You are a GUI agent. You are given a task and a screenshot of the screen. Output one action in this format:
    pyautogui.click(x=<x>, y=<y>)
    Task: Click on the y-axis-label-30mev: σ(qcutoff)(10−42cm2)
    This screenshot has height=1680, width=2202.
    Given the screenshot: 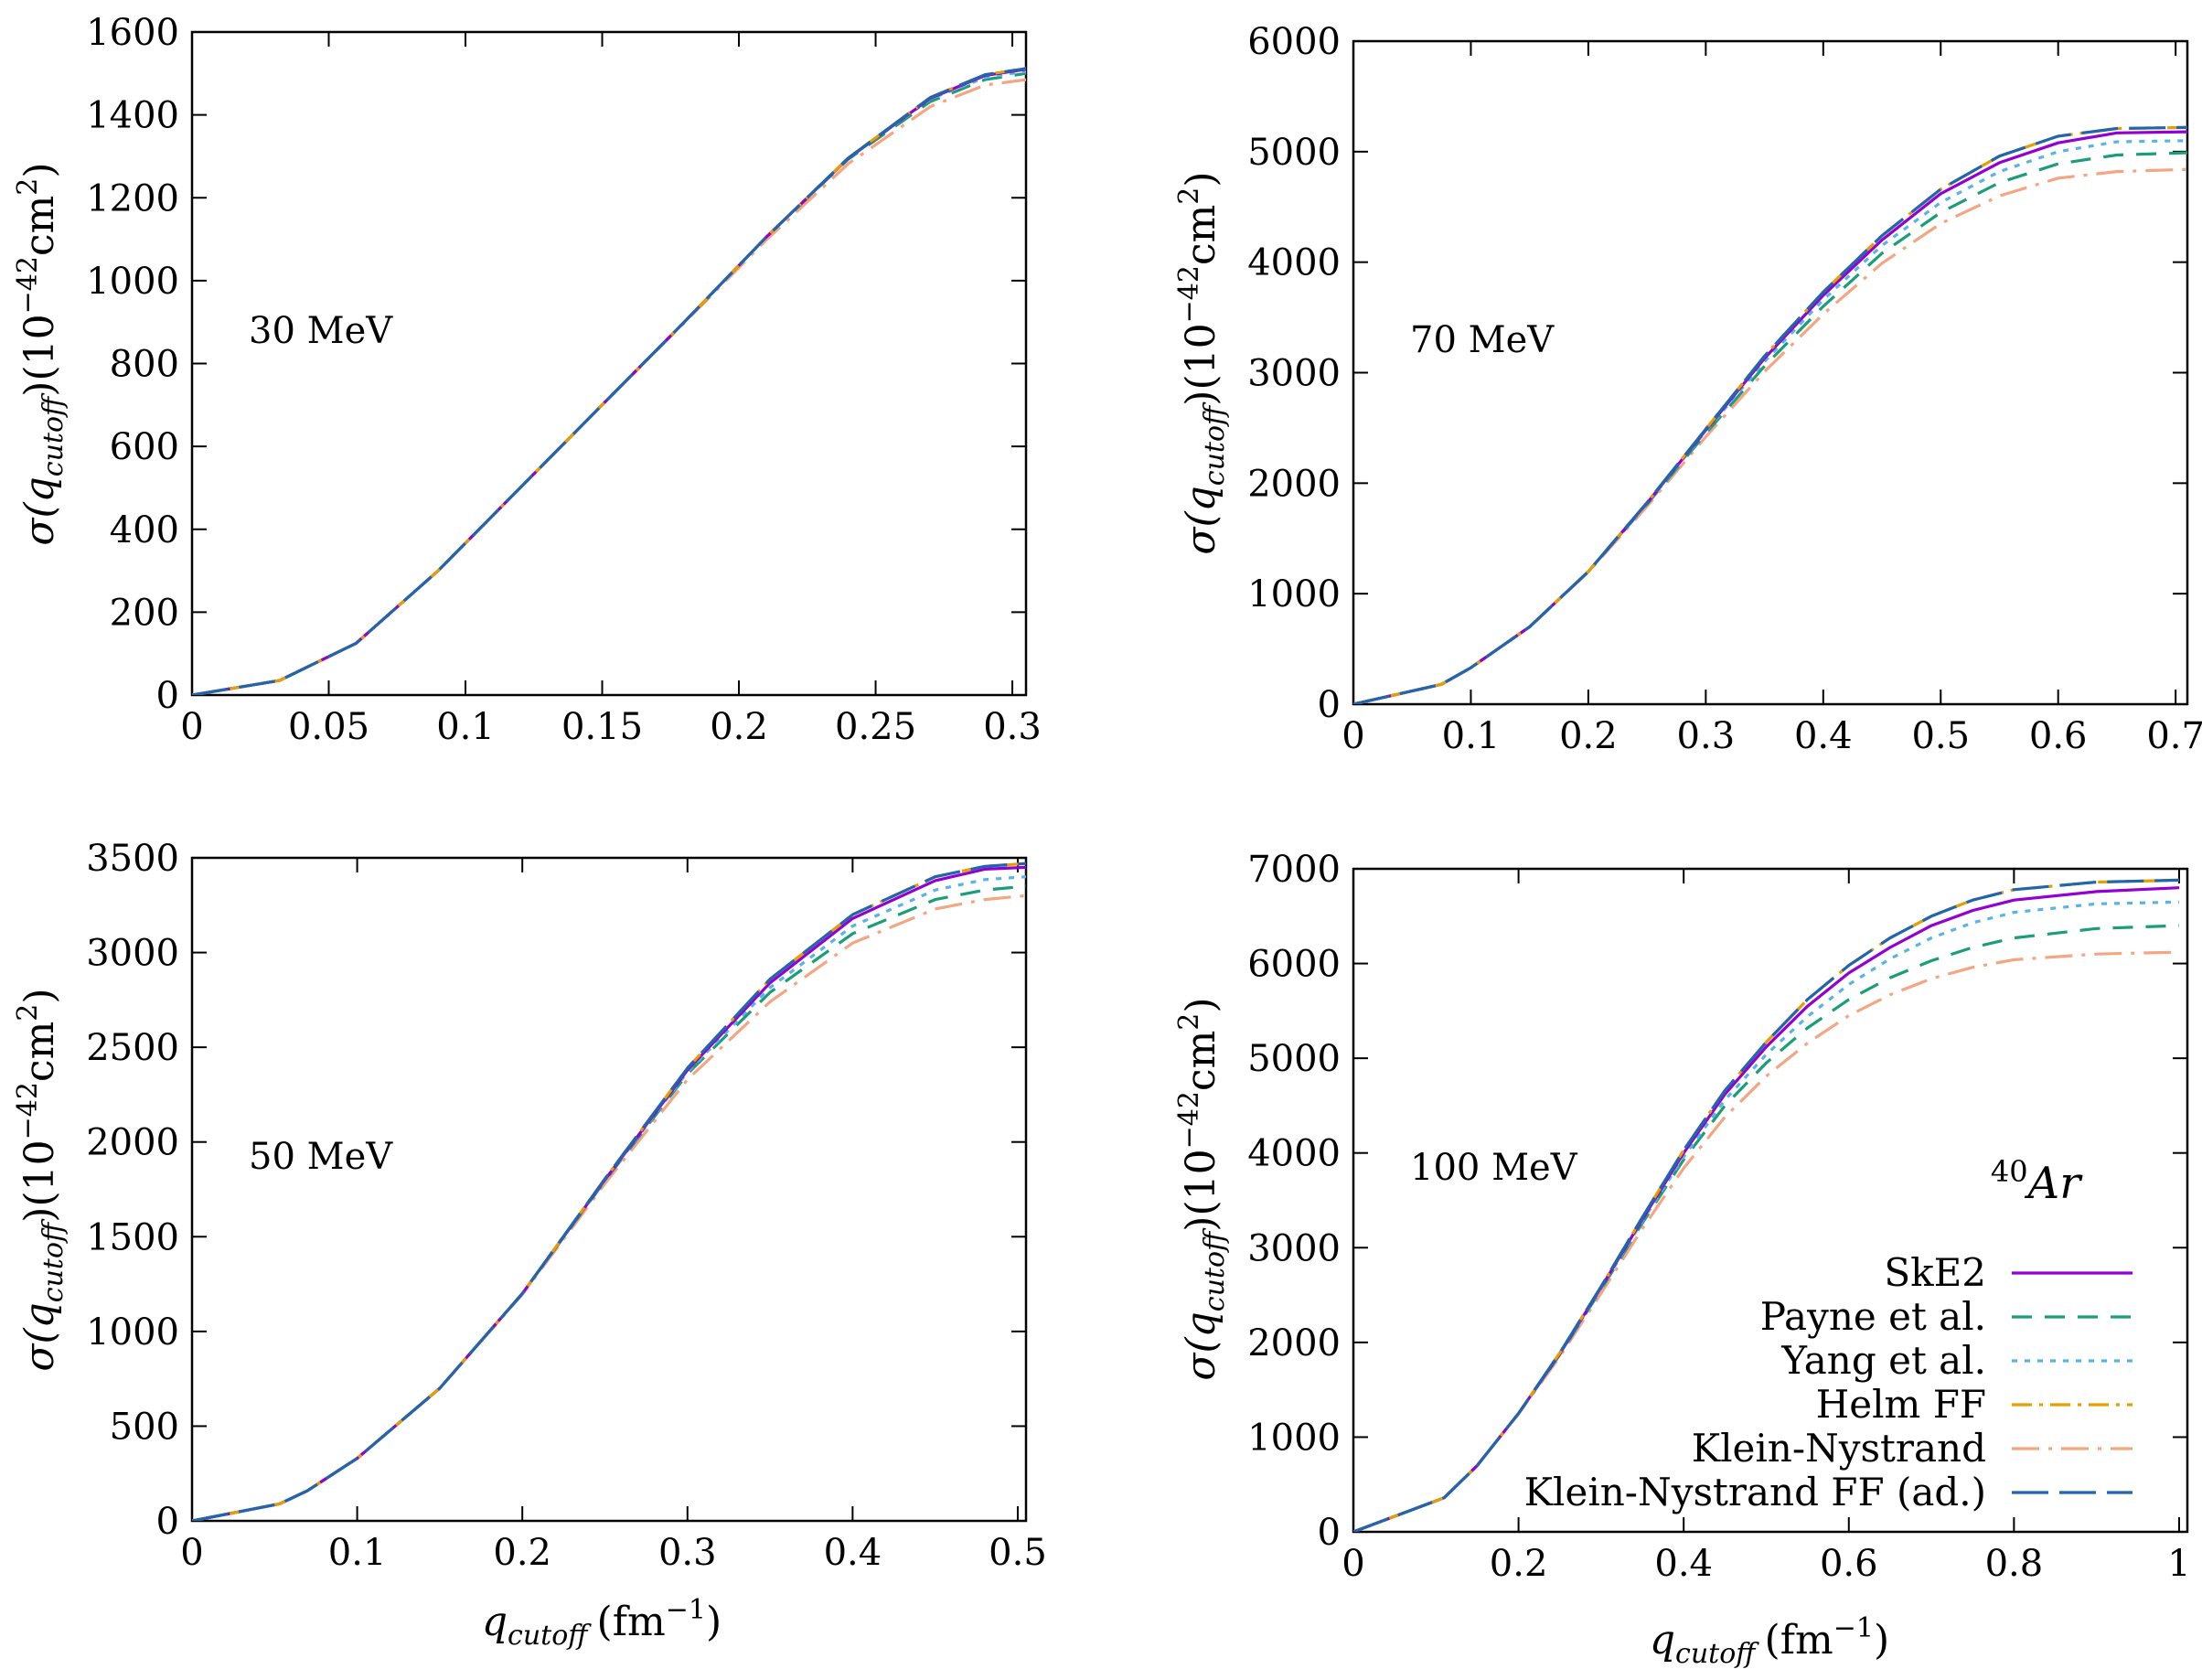 What is the action you would take?
    pyautogui.click(x=40, y=353)
    